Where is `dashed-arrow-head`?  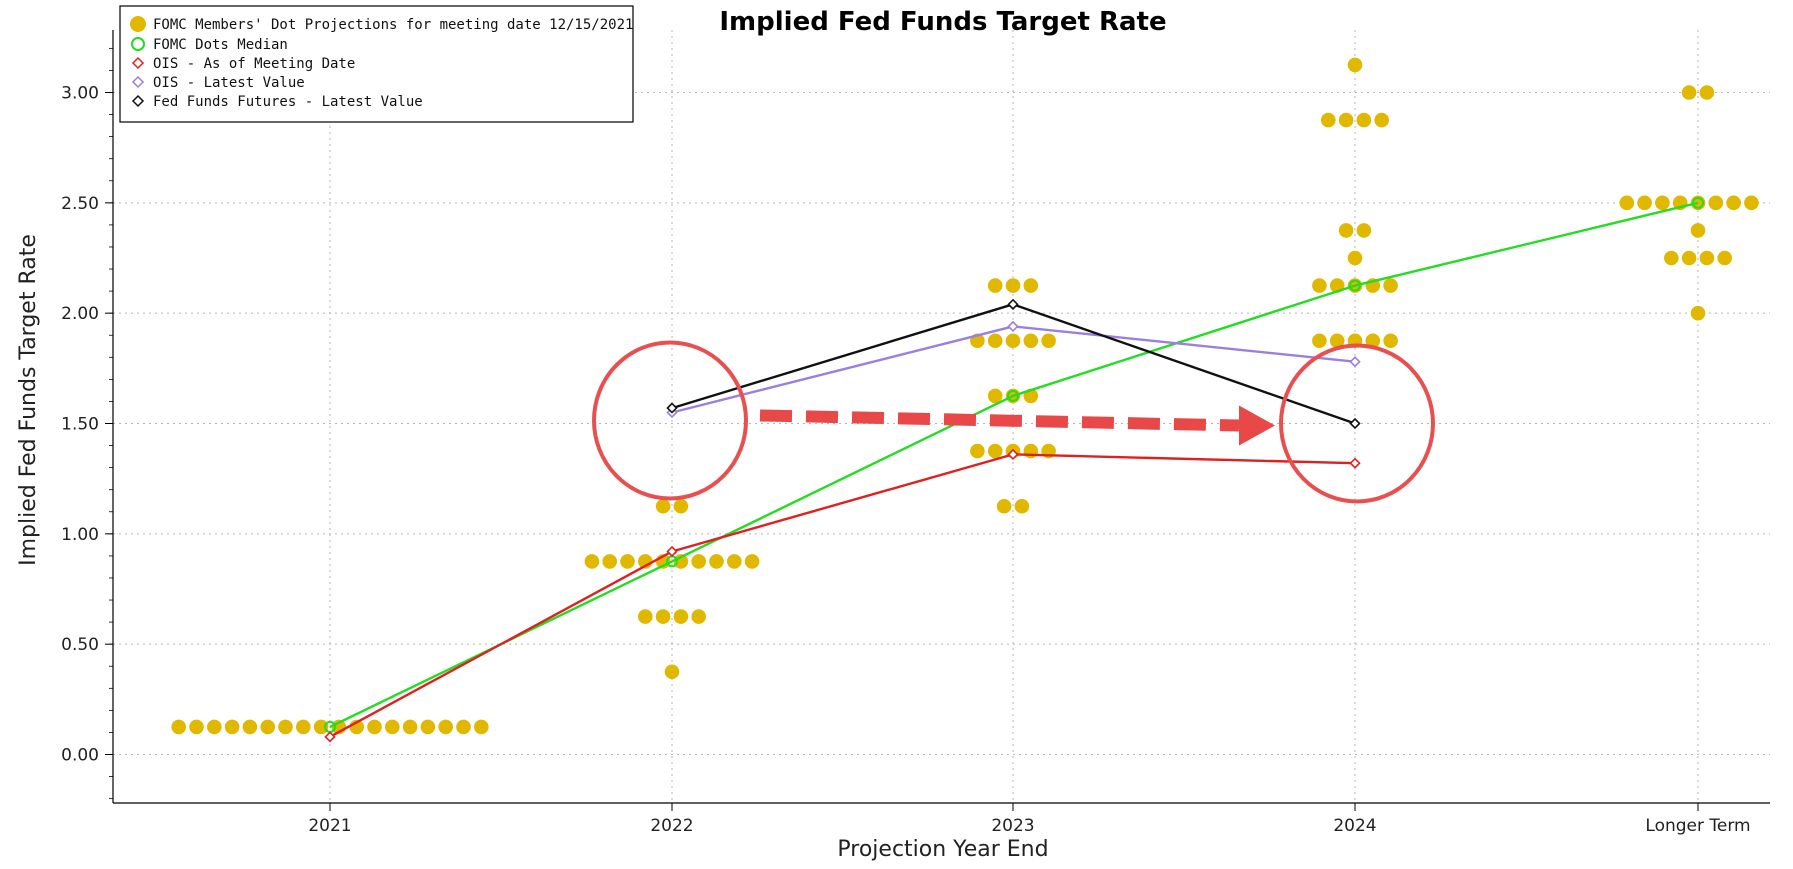
dashed-arrow-head is located at coordinates (1257, 425).